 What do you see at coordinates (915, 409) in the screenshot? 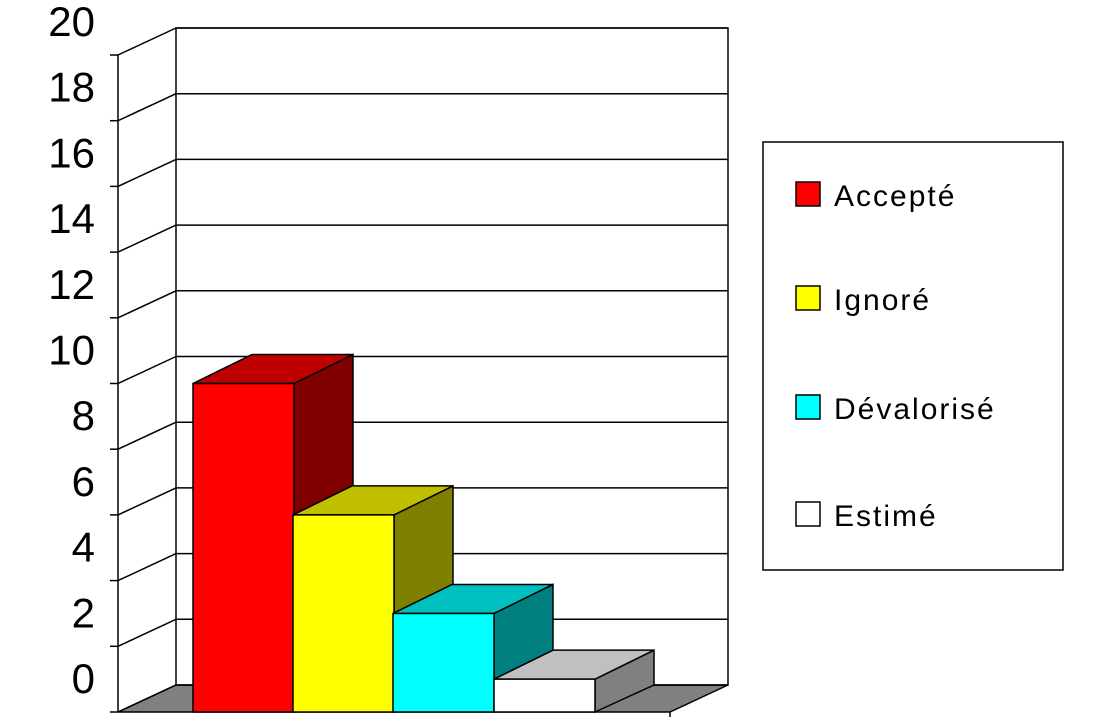
I see `legend-label: Dévalorisé` at bounding box center [915, 409].